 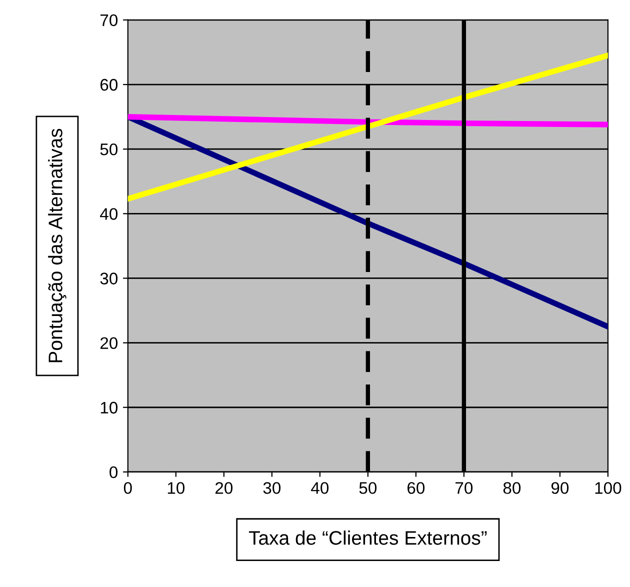 What do you see at coordinates (114, 472) in the screenshot?
I see `y-tick-label: 0` at bounding box center [114, 472].